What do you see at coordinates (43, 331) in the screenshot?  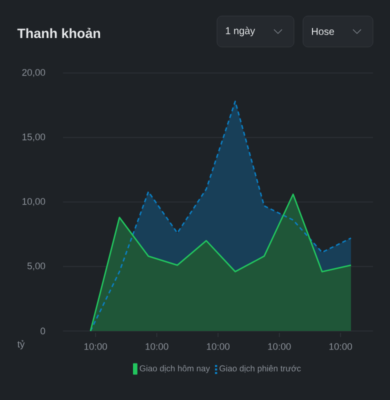 I see `y-tick-label: 0` at bounding box center [43, 331].